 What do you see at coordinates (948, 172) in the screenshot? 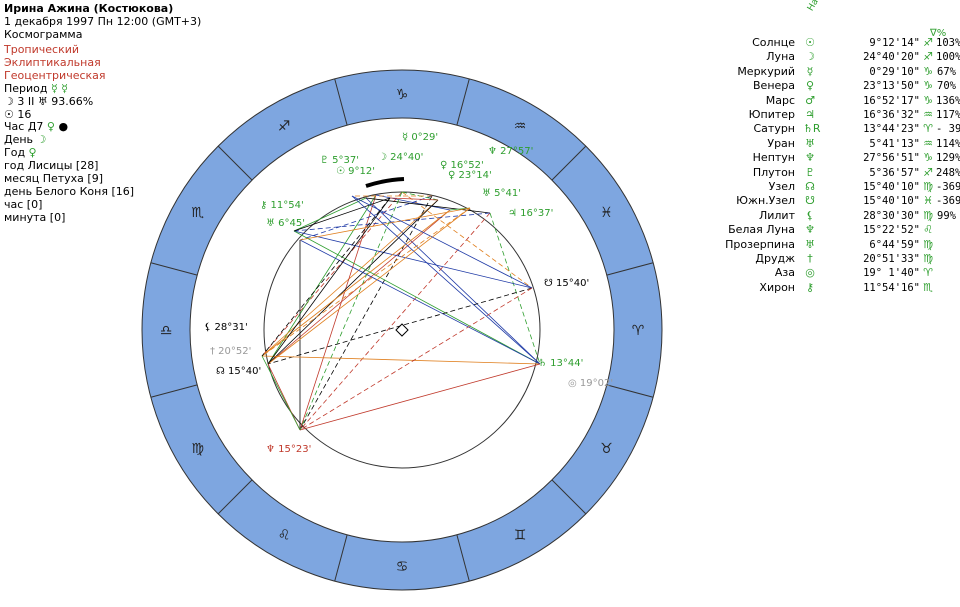
I see `planet-percent: 248%` at bounding box center [948, 172].